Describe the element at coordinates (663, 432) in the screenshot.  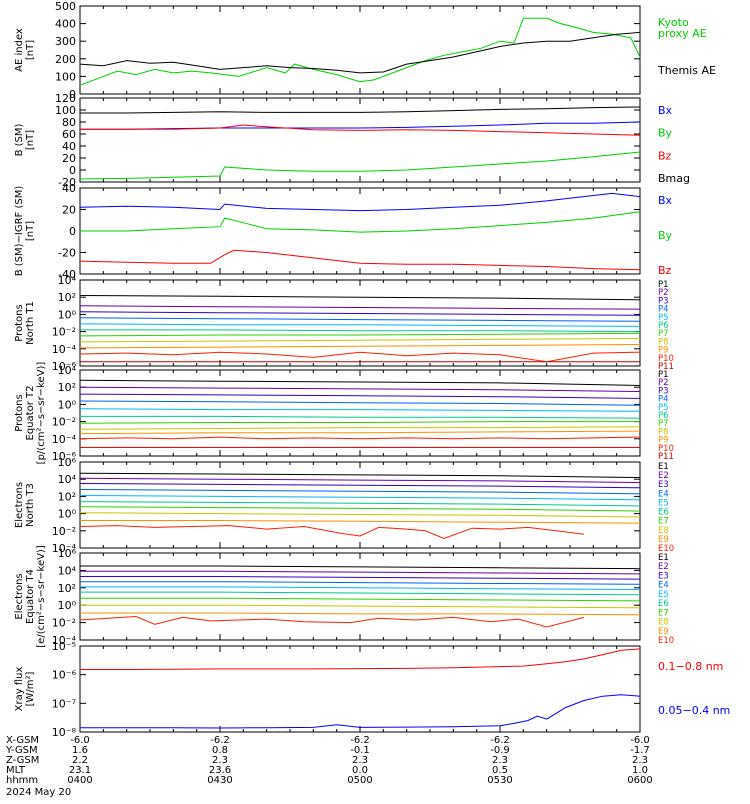
I see `legend-label: P8` at that location.